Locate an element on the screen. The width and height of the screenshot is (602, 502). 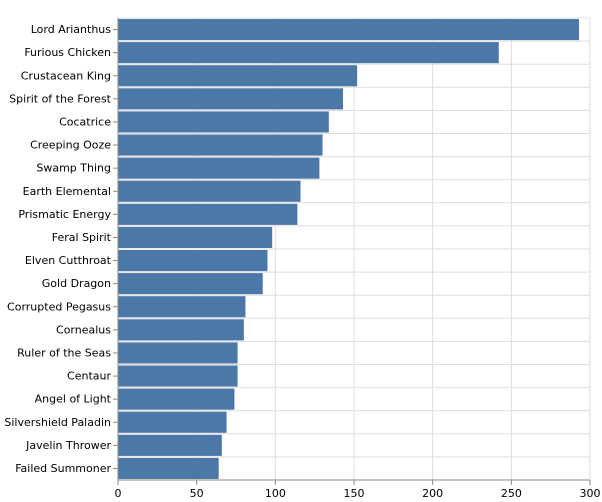
x-tick-label: 100 is located at coordinates (275, 493).